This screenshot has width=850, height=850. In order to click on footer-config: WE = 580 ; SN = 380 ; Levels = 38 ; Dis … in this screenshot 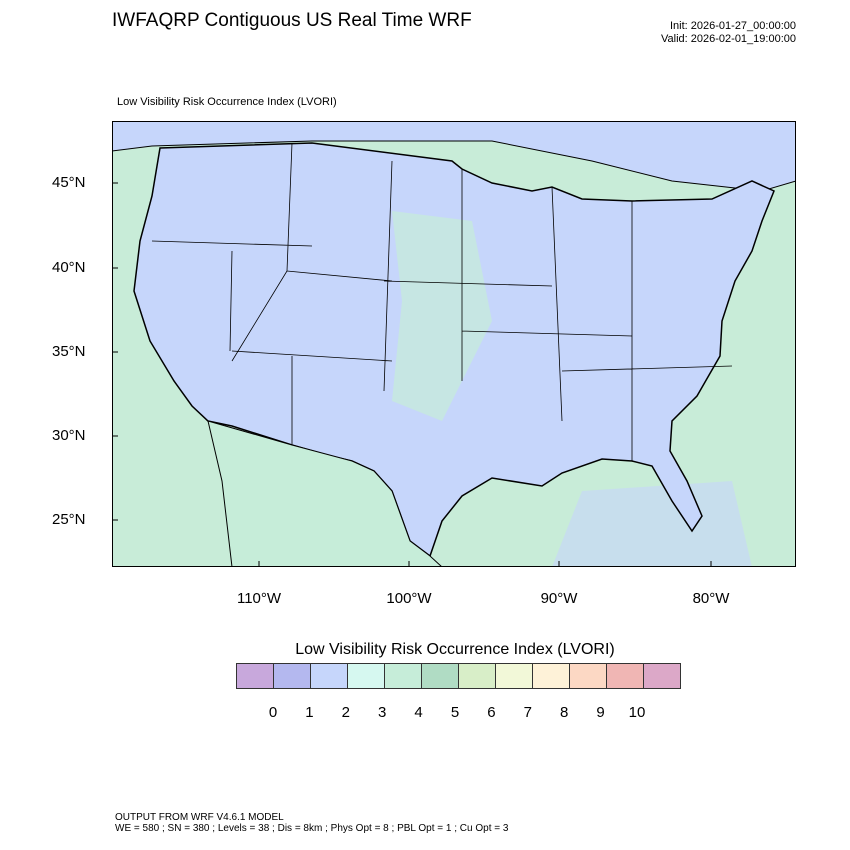, I will do `click(312, 828)`.